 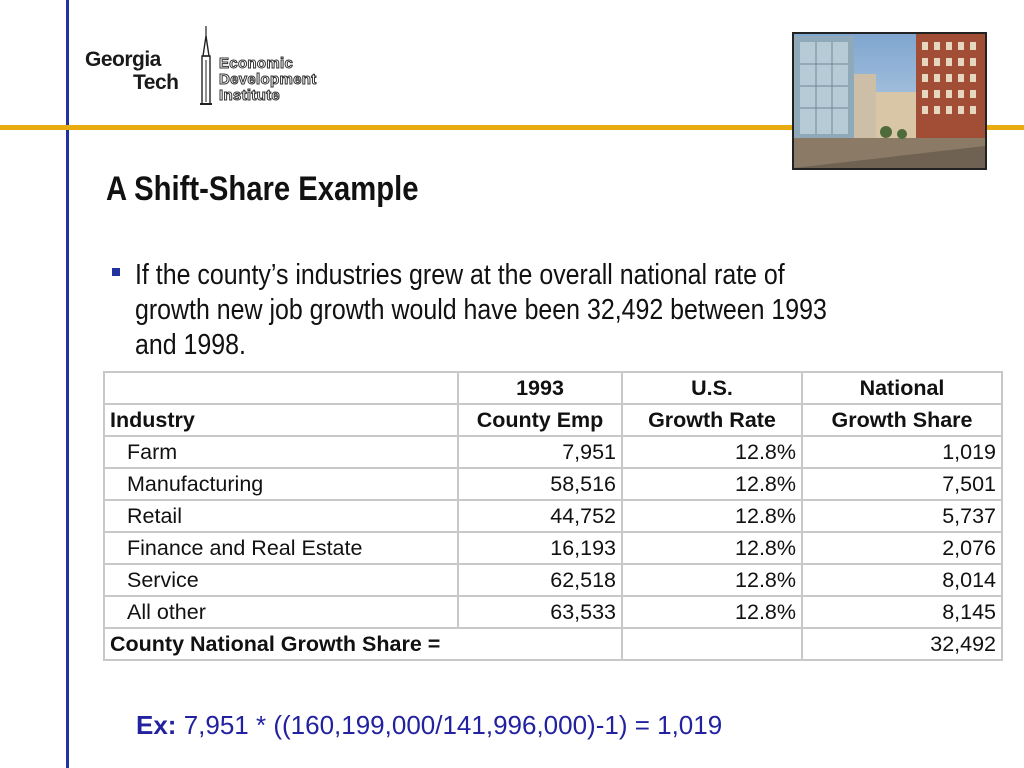 I want to click on building-photo, so click(x=889, y=101).